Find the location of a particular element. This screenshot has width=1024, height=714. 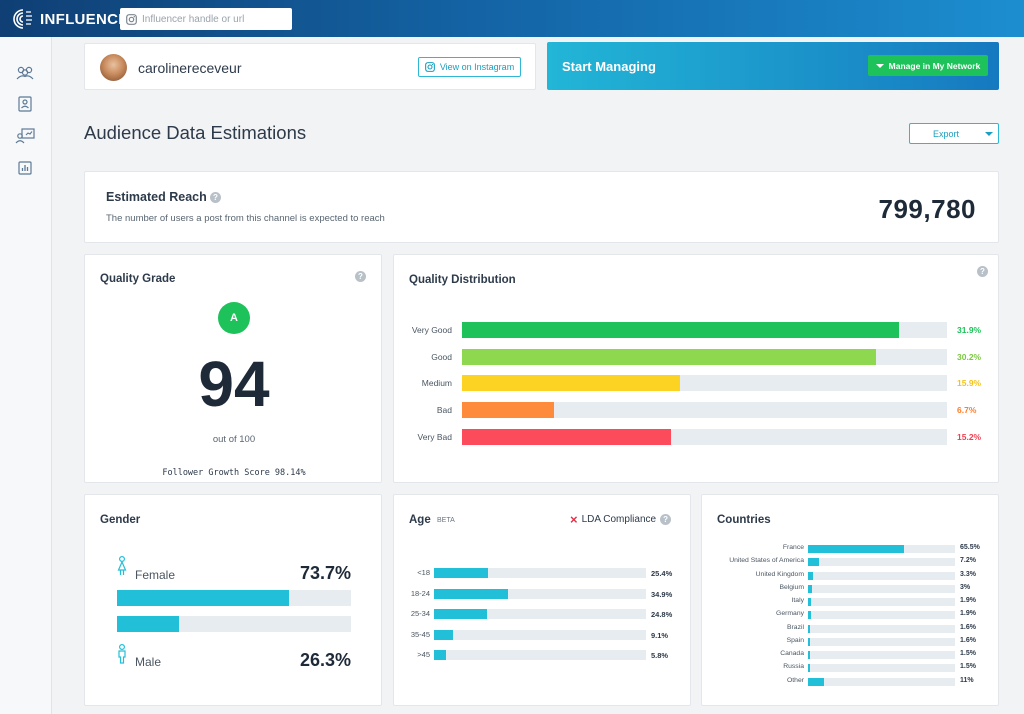

lda-compliance-label: LDA Compliance is located at coordinates (619, 519).